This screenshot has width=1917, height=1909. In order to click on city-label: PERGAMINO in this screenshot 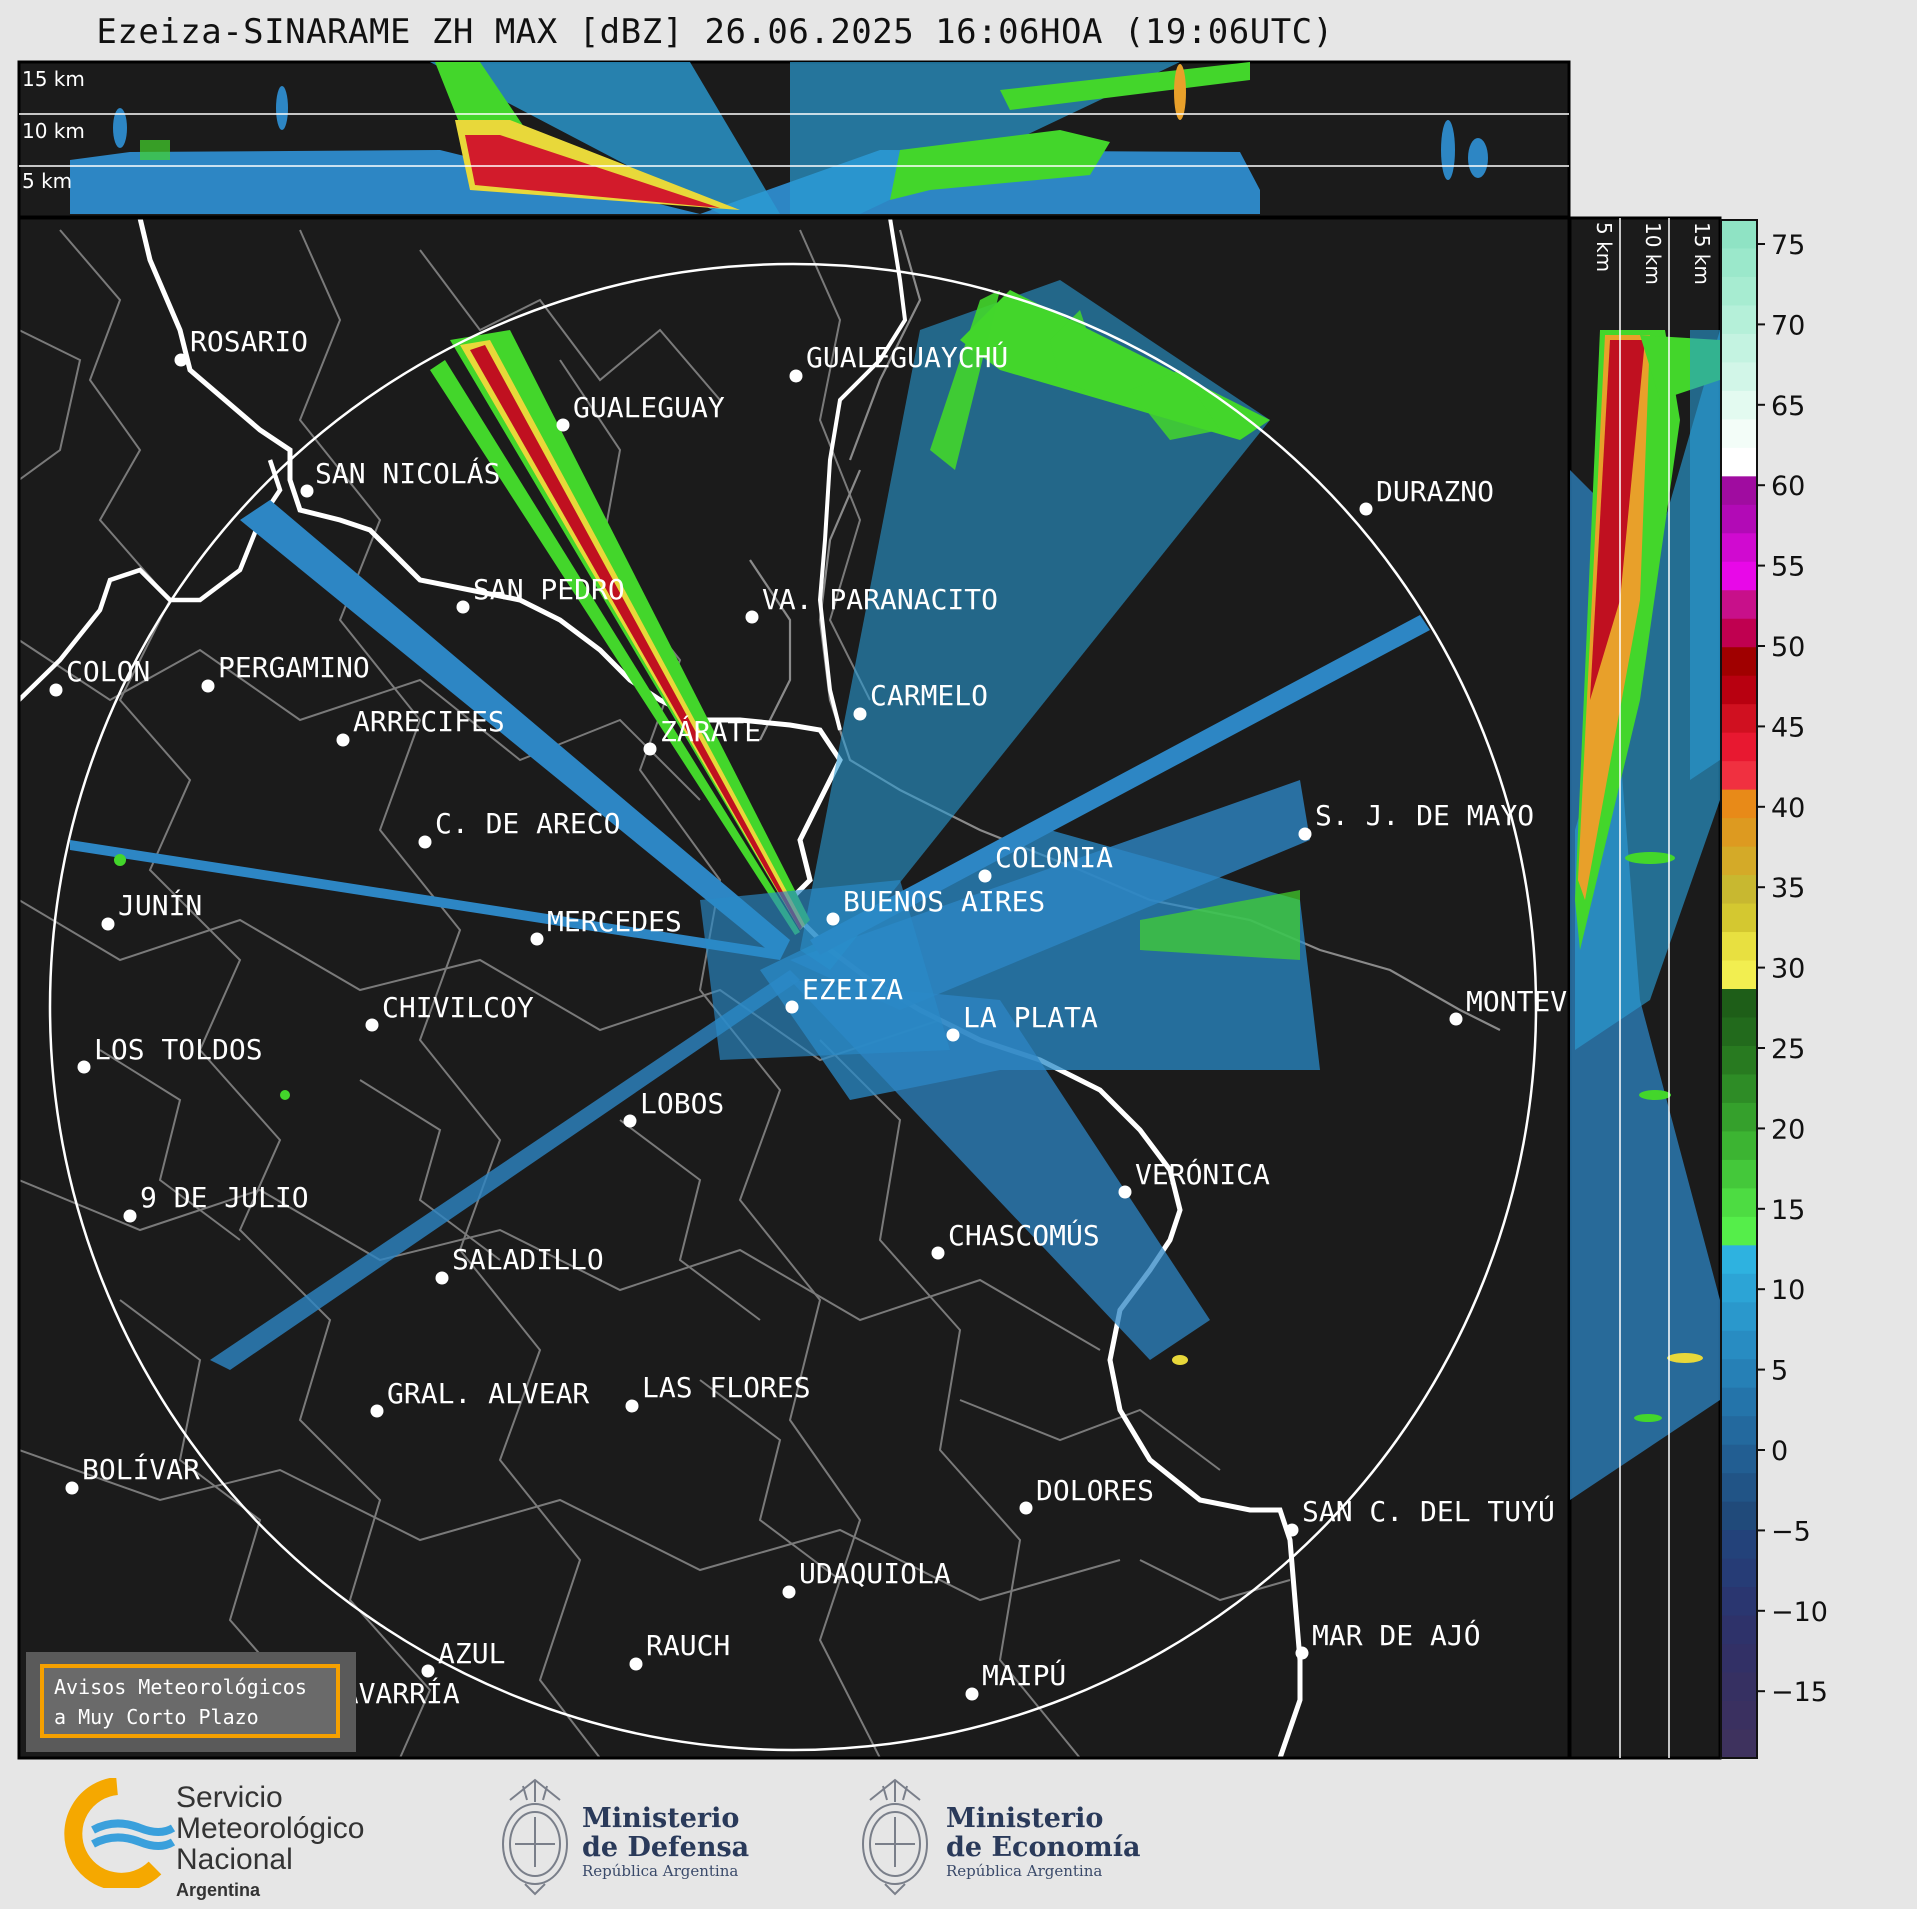, I will do `click(294, 667)`.